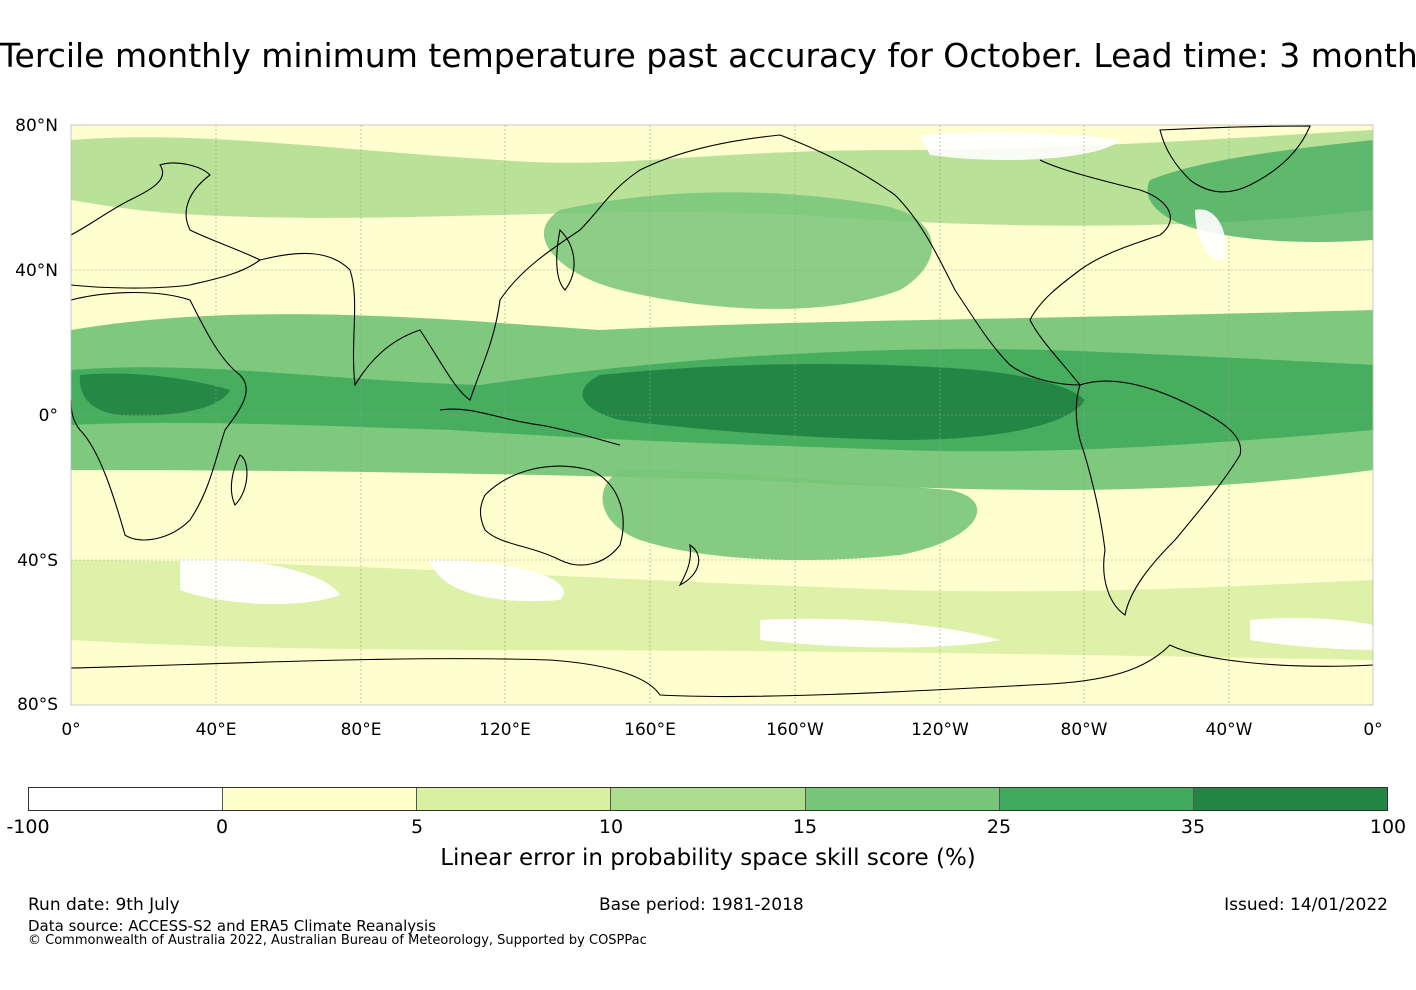 The width and height of the screenshot is (1416, 990). I want to click on coast-europe, so click(166, 225).